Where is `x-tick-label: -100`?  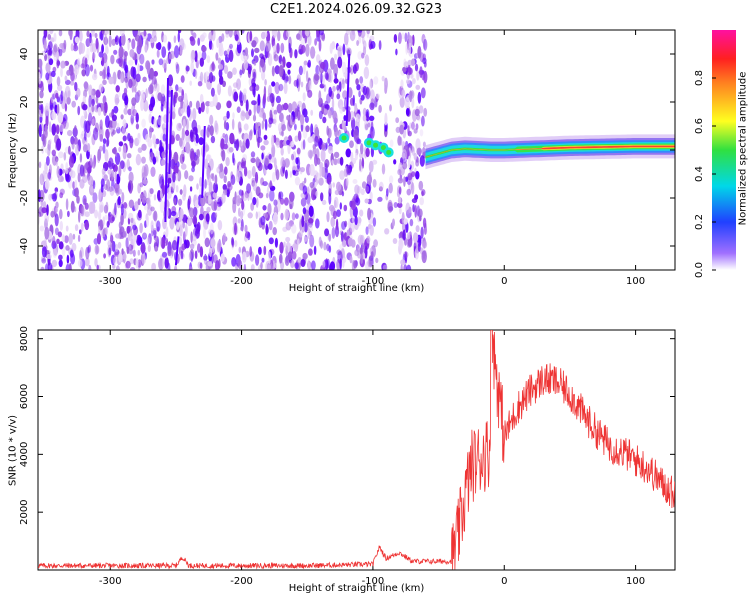
x-tick-label: -100 is located at coordinates (373, 281).